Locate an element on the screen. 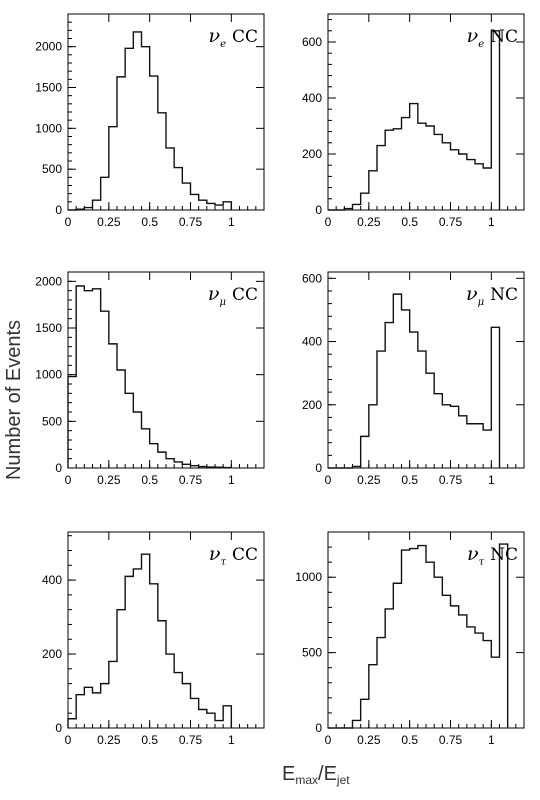 The width and height of the screenshot is (540, 800). panel-label: νμ NC is located at coordinates (492, 295).